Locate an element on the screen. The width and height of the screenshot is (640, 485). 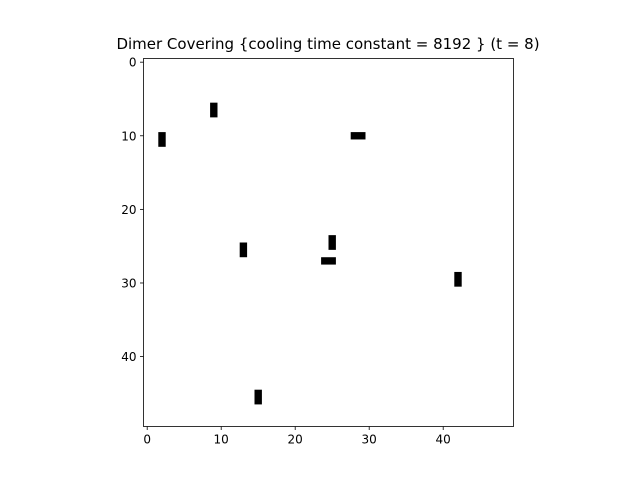
x-tick-label-10: 10 is located at coordinates (221, 440).